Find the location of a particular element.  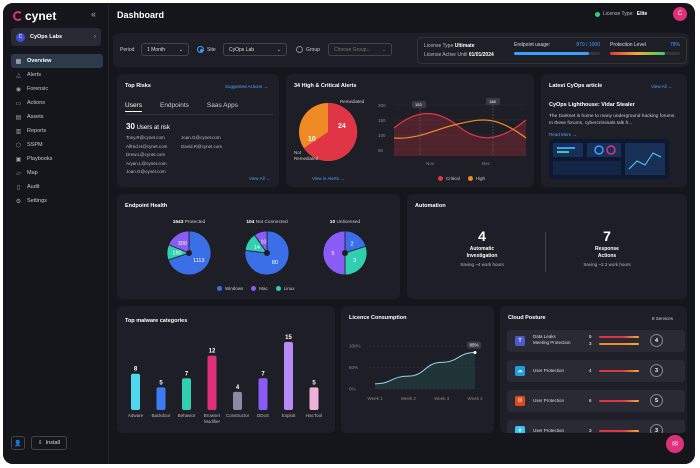

licence-area is located at coordinates (425, 370).